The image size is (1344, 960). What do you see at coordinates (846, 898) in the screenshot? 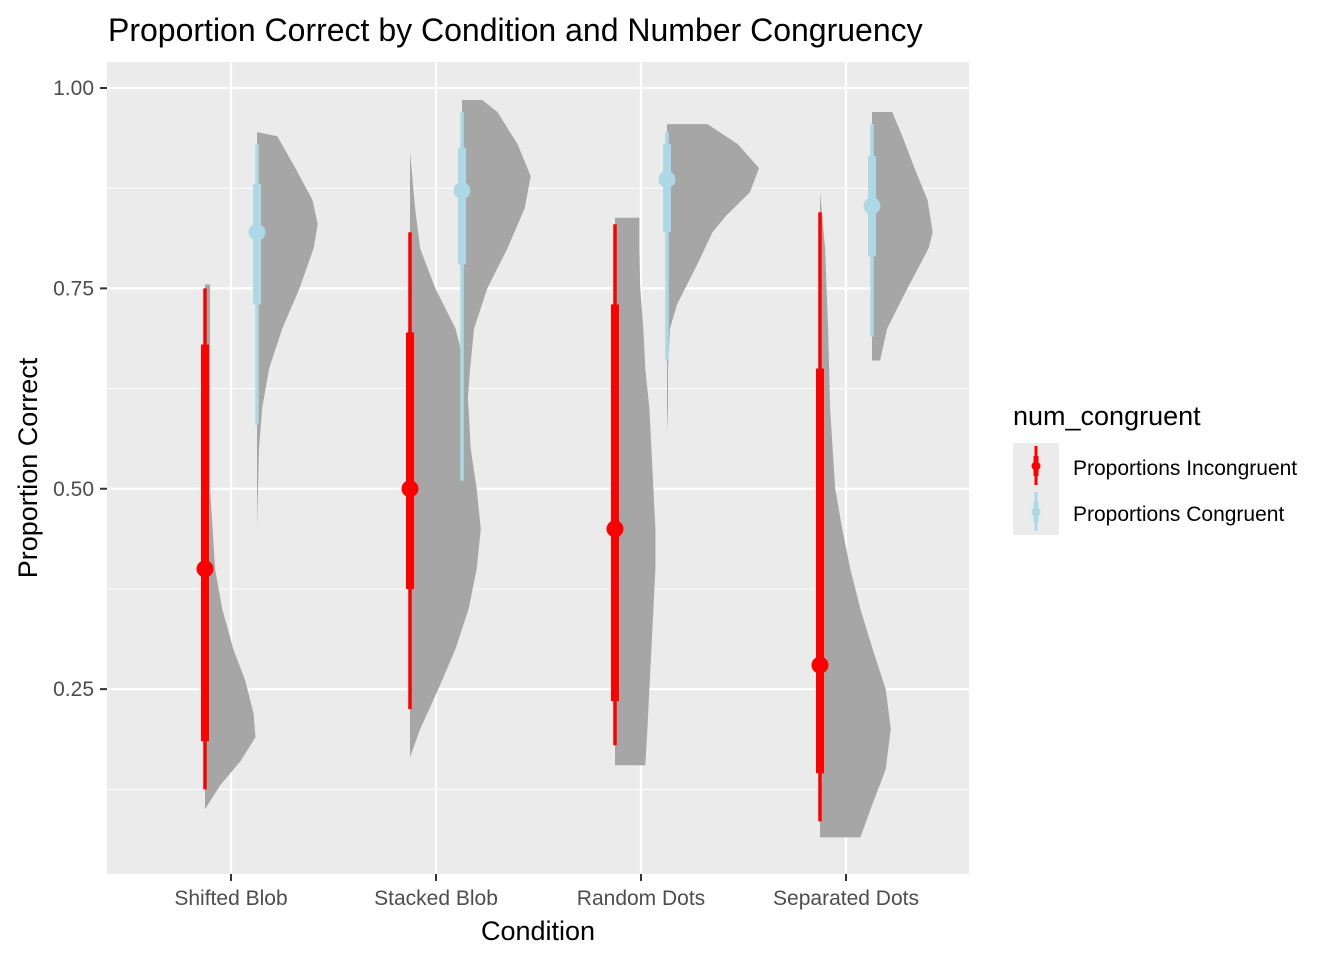
I see `x-tick-label-3: Separated Dots` at bounding box center [846, 898].